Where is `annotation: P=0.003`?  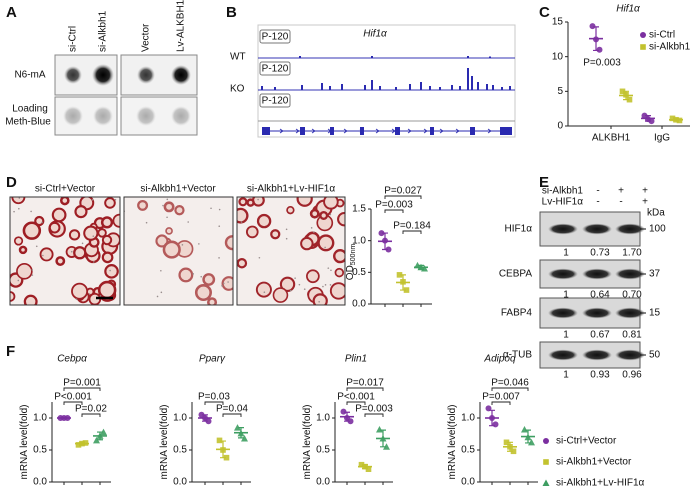
annotation: P=0.003 is located at coordinates (602, 63).